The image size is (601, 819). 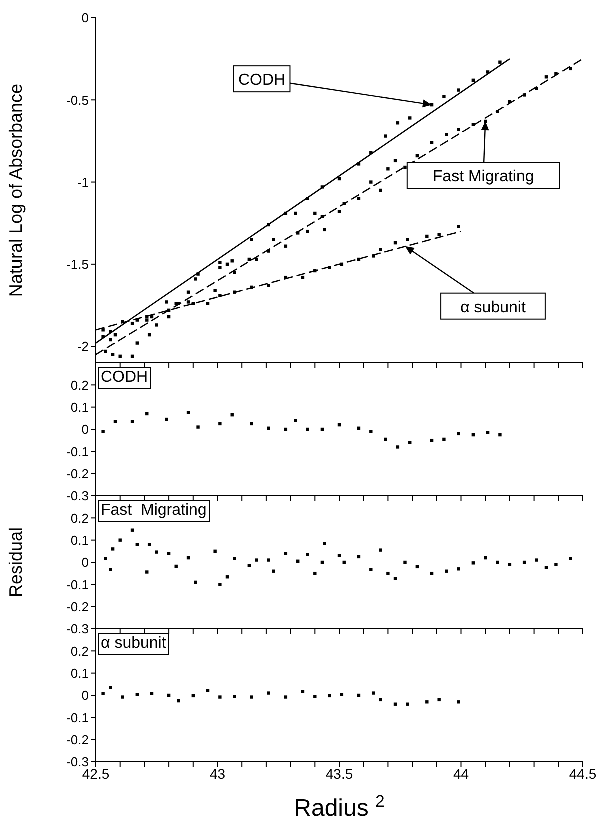 I want to click on annotation: Fast Migrating, so click(x=483, y=177).